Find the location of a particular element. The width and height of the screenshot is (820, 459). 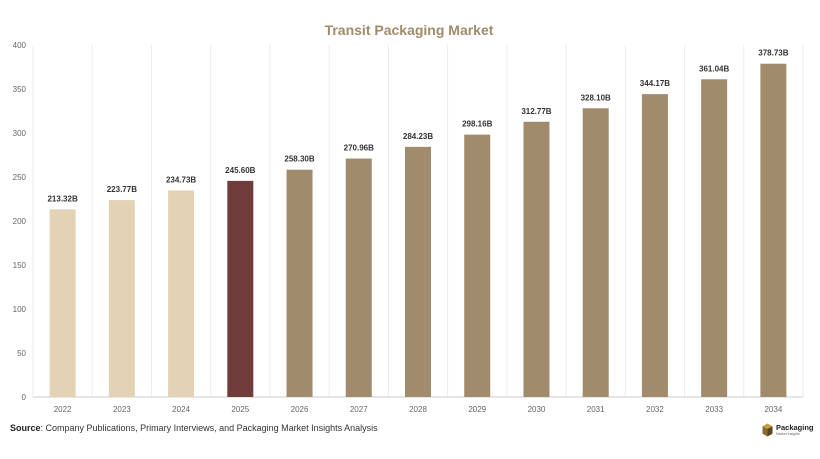

x-tick-label: 2024 is located at coordinates (181, 409).